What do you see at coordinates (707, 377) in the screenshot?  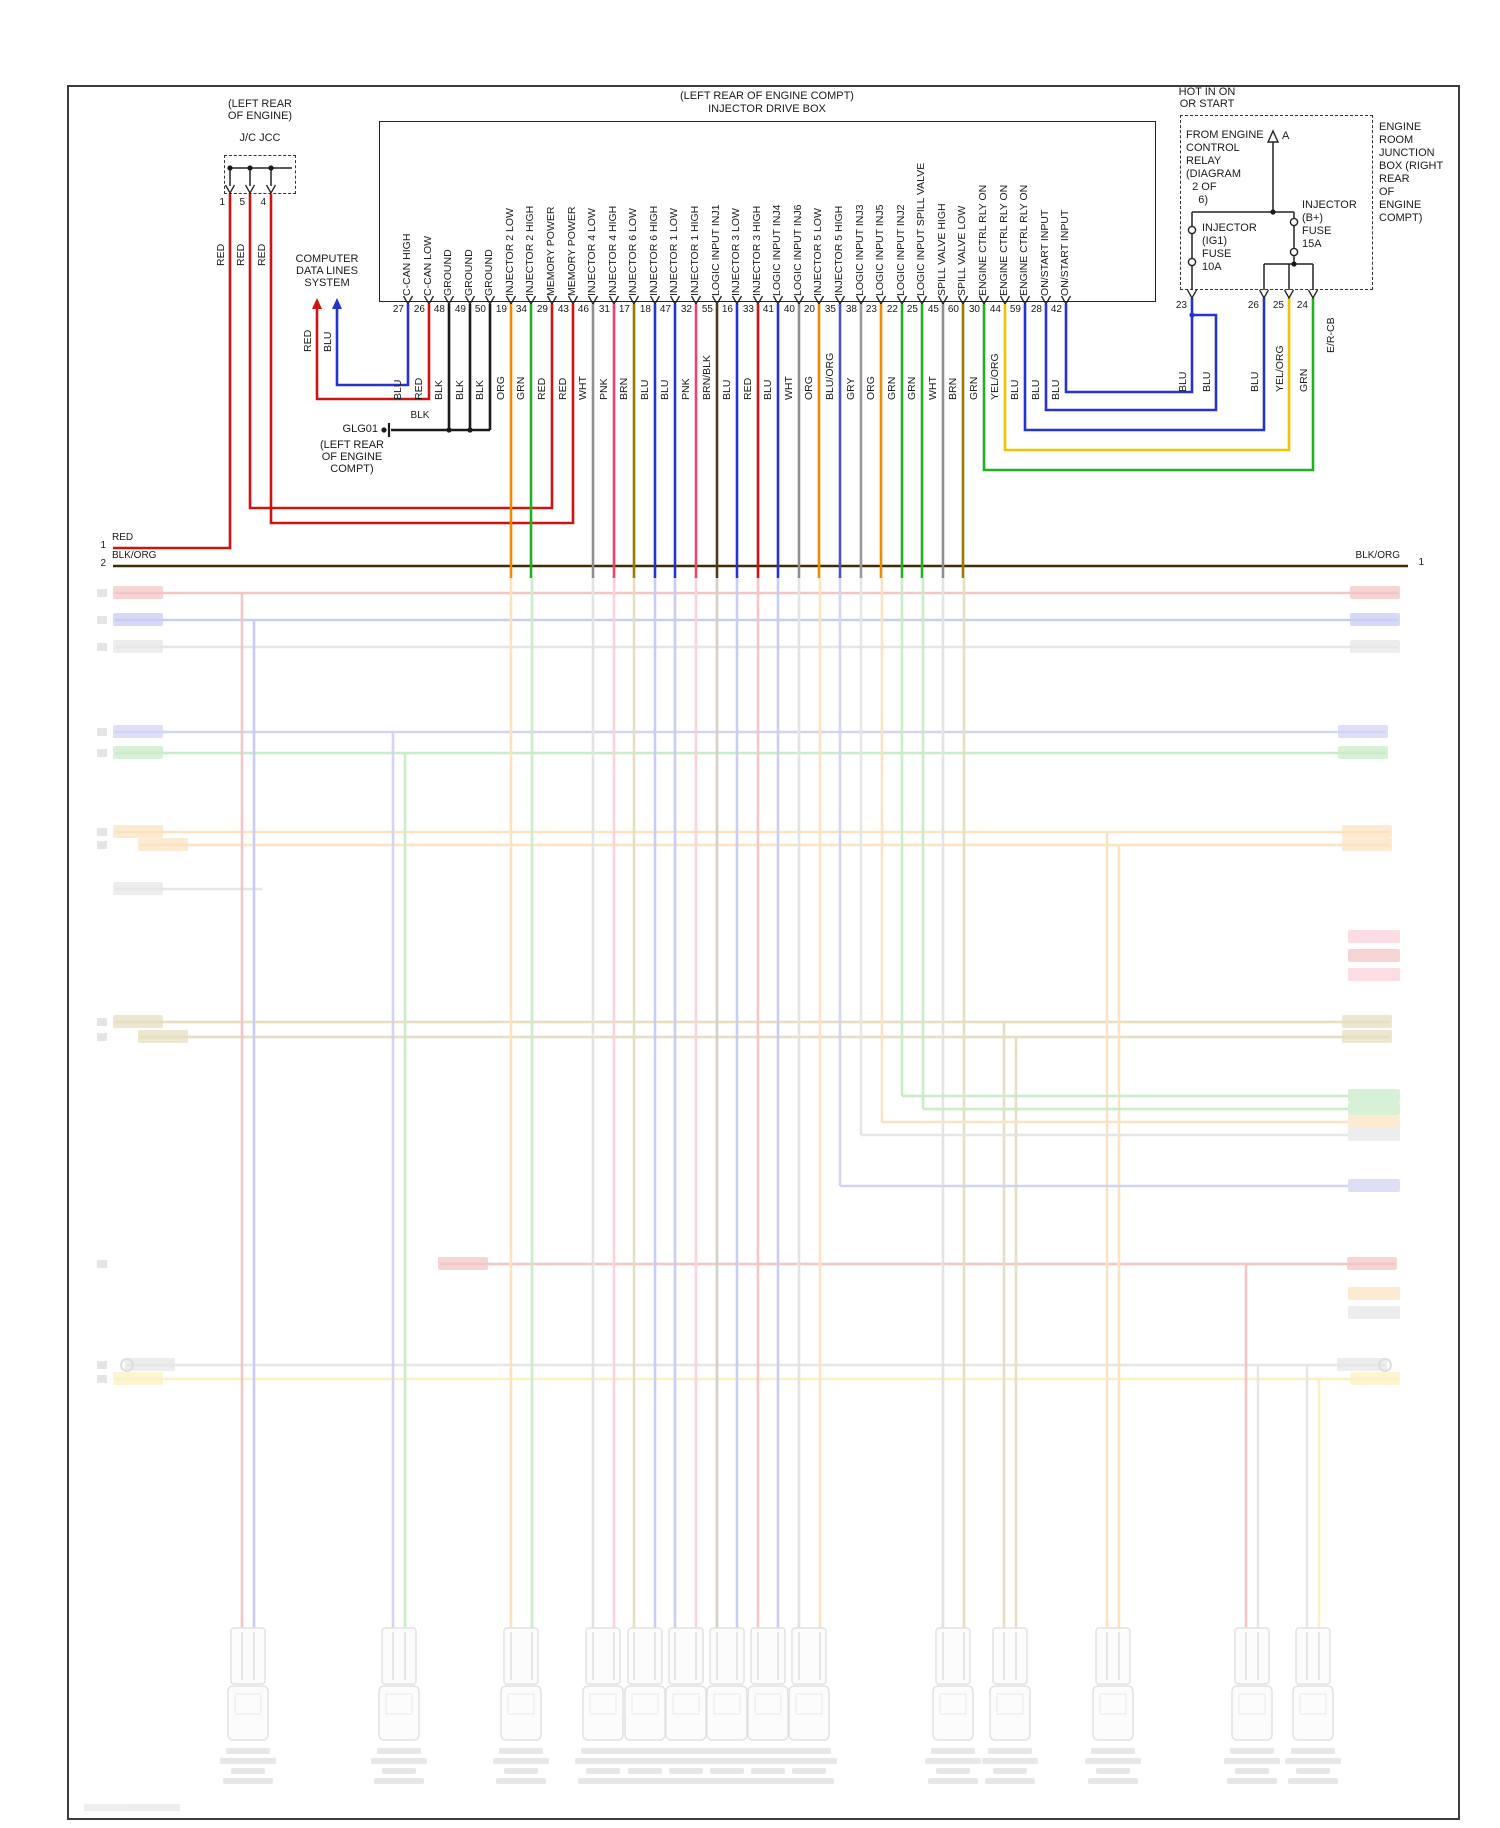 I see `pin-wire-color-label: BRN/BLK` at bounding box center [707, 377].